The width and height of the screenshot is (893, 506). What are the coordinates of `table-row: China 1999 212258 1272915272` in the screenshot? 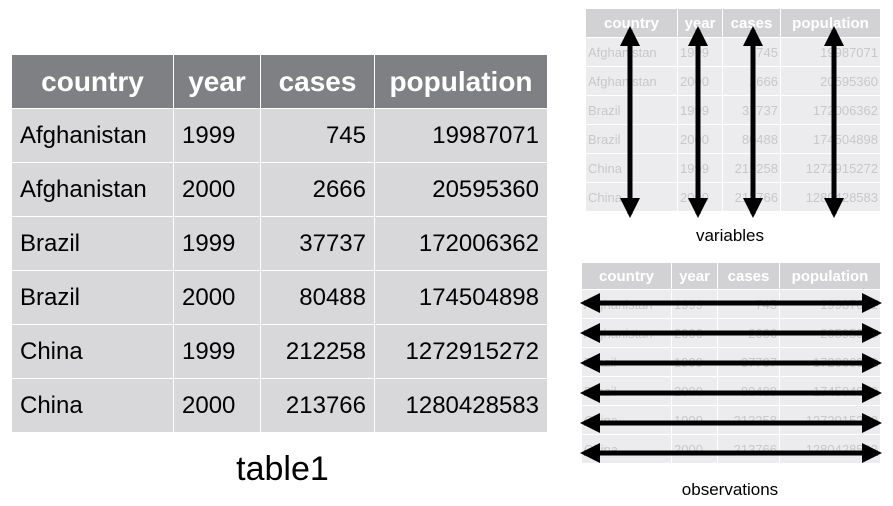 It's located at (279, 351).